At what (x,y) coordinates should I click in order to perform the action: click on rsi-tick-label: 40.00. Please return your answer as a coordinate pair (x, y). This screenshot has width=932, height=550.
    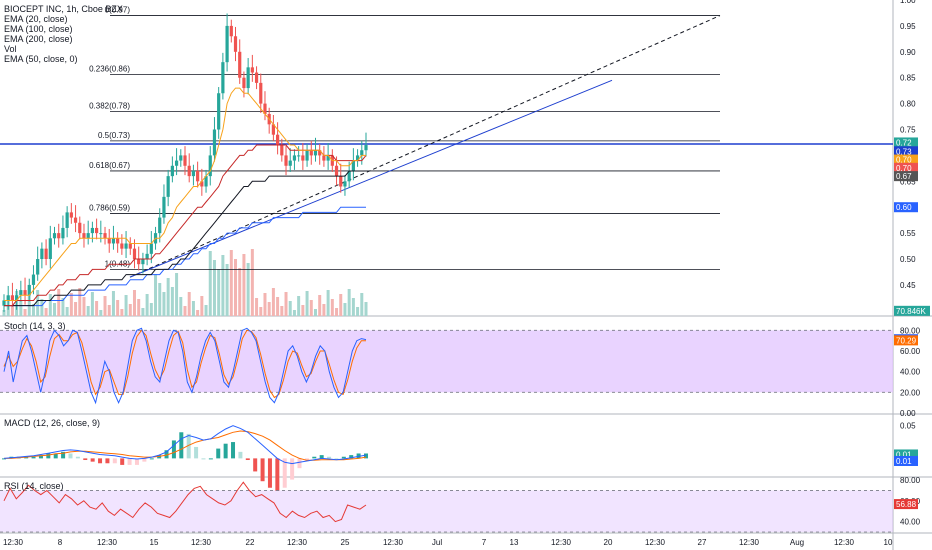
    Looking at the image, I should click on (910, 522).